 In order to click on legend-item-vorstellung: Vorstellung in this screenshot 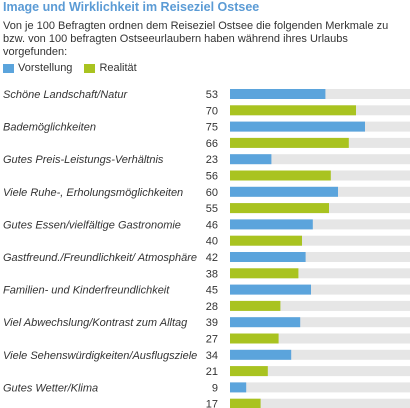, I will do `click(37, 68)`.